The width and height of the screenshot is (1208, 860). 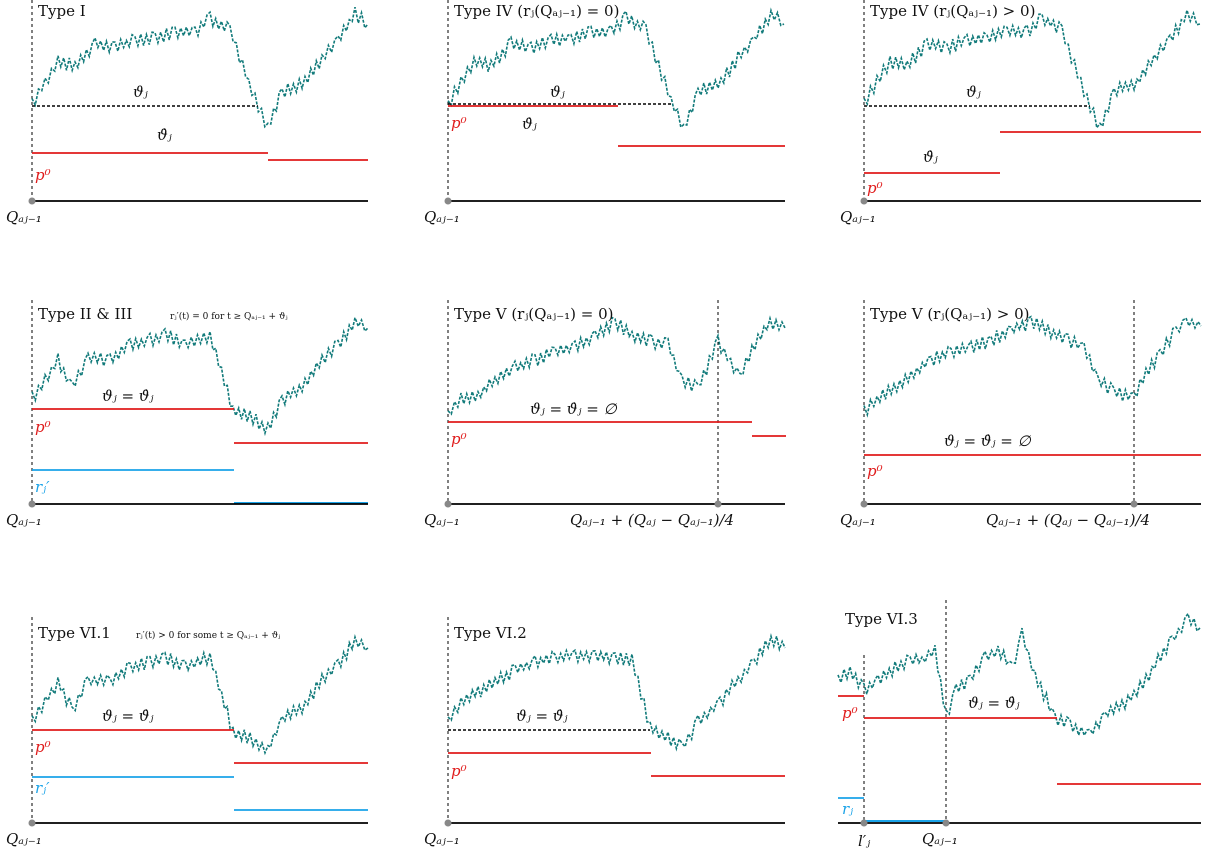 What do you see at coordinates (208, 635) in the screenshot?
I see `panel-note: rⱼ′(t) > 0 for some t ≥ Qₐⱼ₋₁ + ϑⱼ` at bounding box center [208, 635].